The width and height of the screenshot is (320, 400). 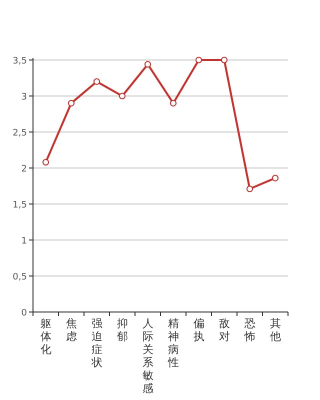 What do you see at coordinates (249, 330) in the screenshot?
I see `x-tick-label: 恐怖` at bounding box center [249, 330].